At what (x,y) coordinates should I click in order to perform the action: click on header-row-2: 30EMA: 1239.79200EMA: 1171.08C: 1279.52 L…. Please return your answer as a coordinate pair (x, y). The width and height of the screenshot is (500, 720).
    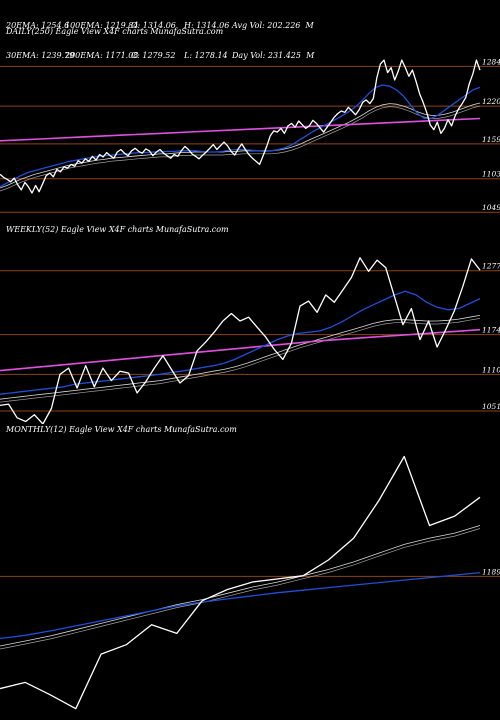
    Looking at the image, I should click on (251, 56).